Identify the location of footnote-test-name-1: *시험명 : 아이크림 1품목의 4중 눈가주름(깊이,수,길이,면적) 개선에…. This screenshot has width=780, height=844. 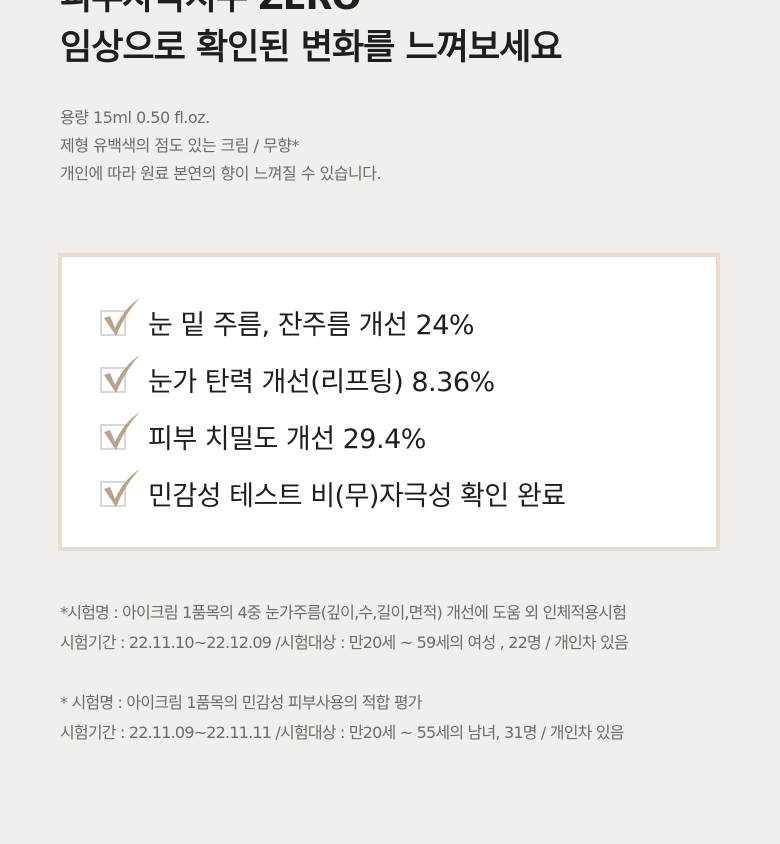
(343, 612).